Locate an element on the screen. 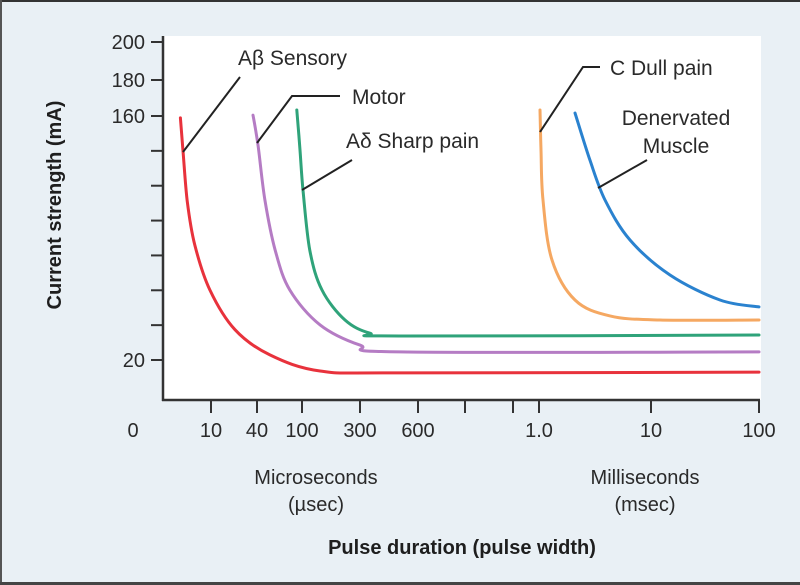 The image size is (800, 585). series-annotation-label: Denervated is located at coordinates (676, 118).